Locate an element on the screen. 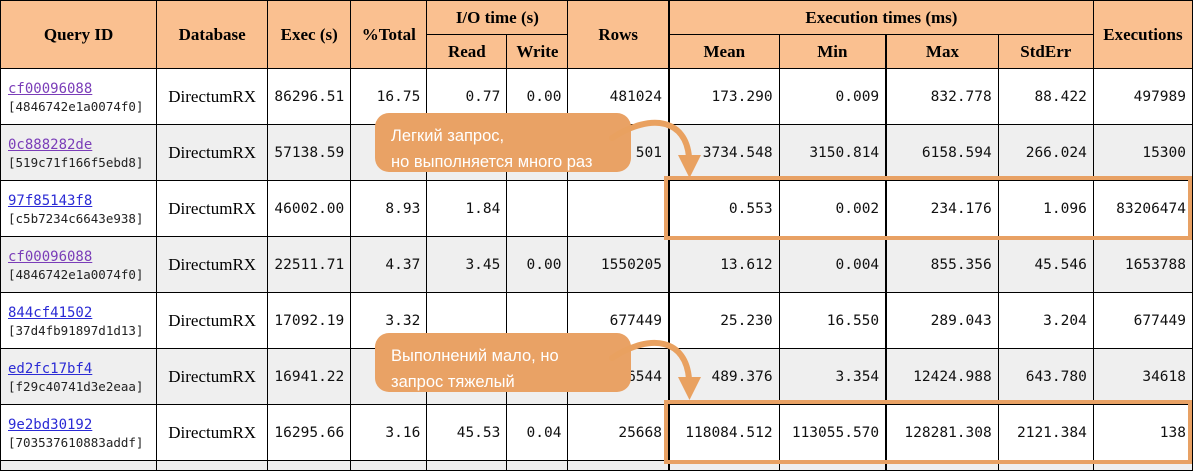 This screenshot has width=1194, height=471. query-link: ed2fc17bf4 is located at coordinates (50, 369).